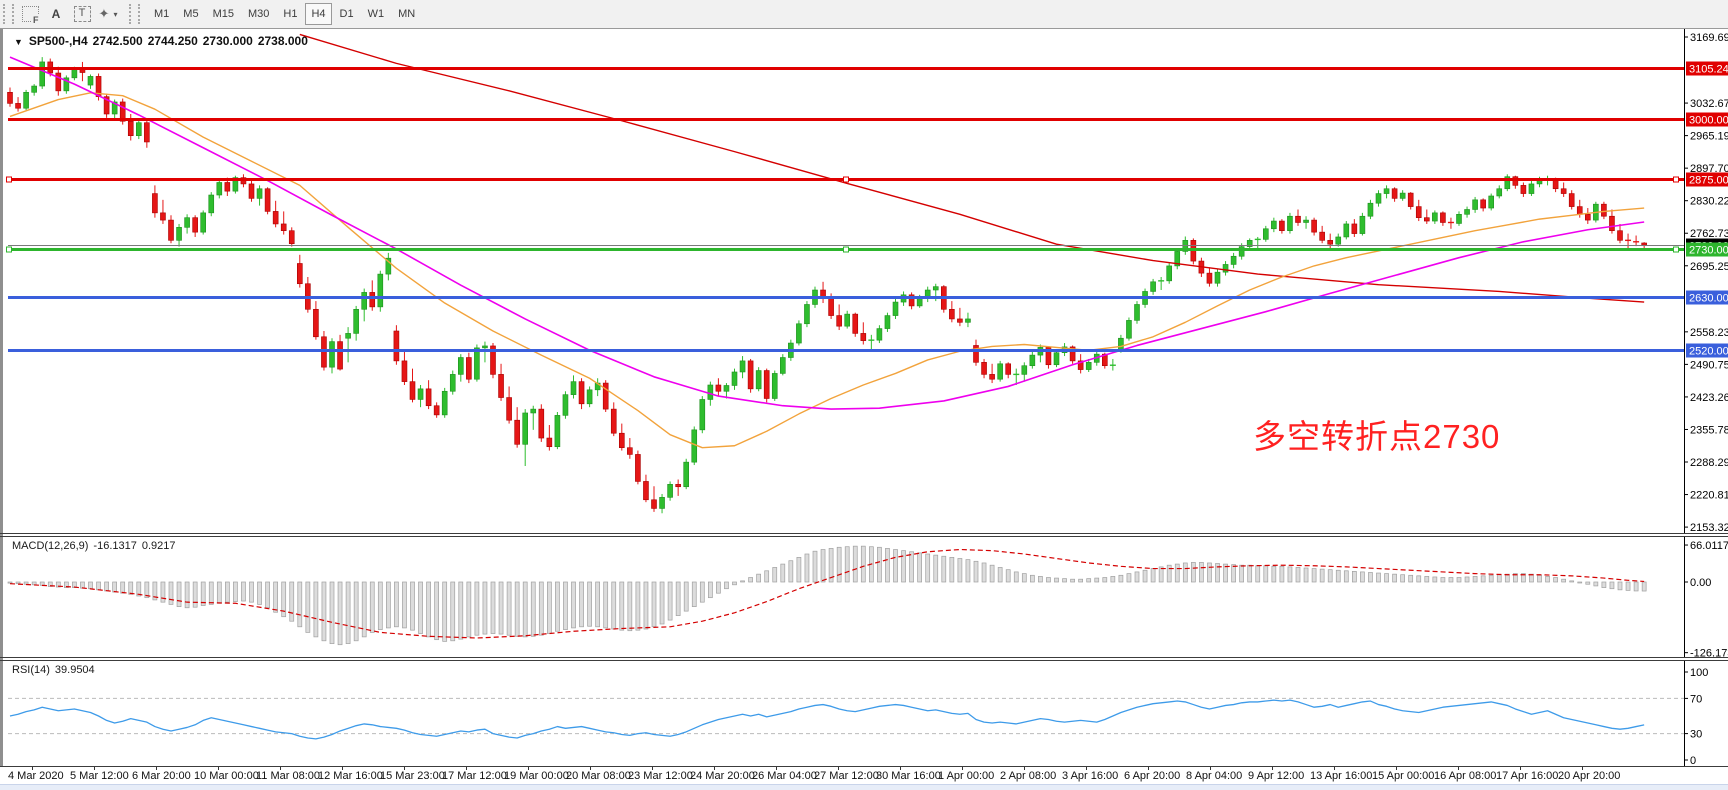  Describe the element at coordinates (162, 14) in the screenshot. I see `timeframe-button-m1: M1` at that location.